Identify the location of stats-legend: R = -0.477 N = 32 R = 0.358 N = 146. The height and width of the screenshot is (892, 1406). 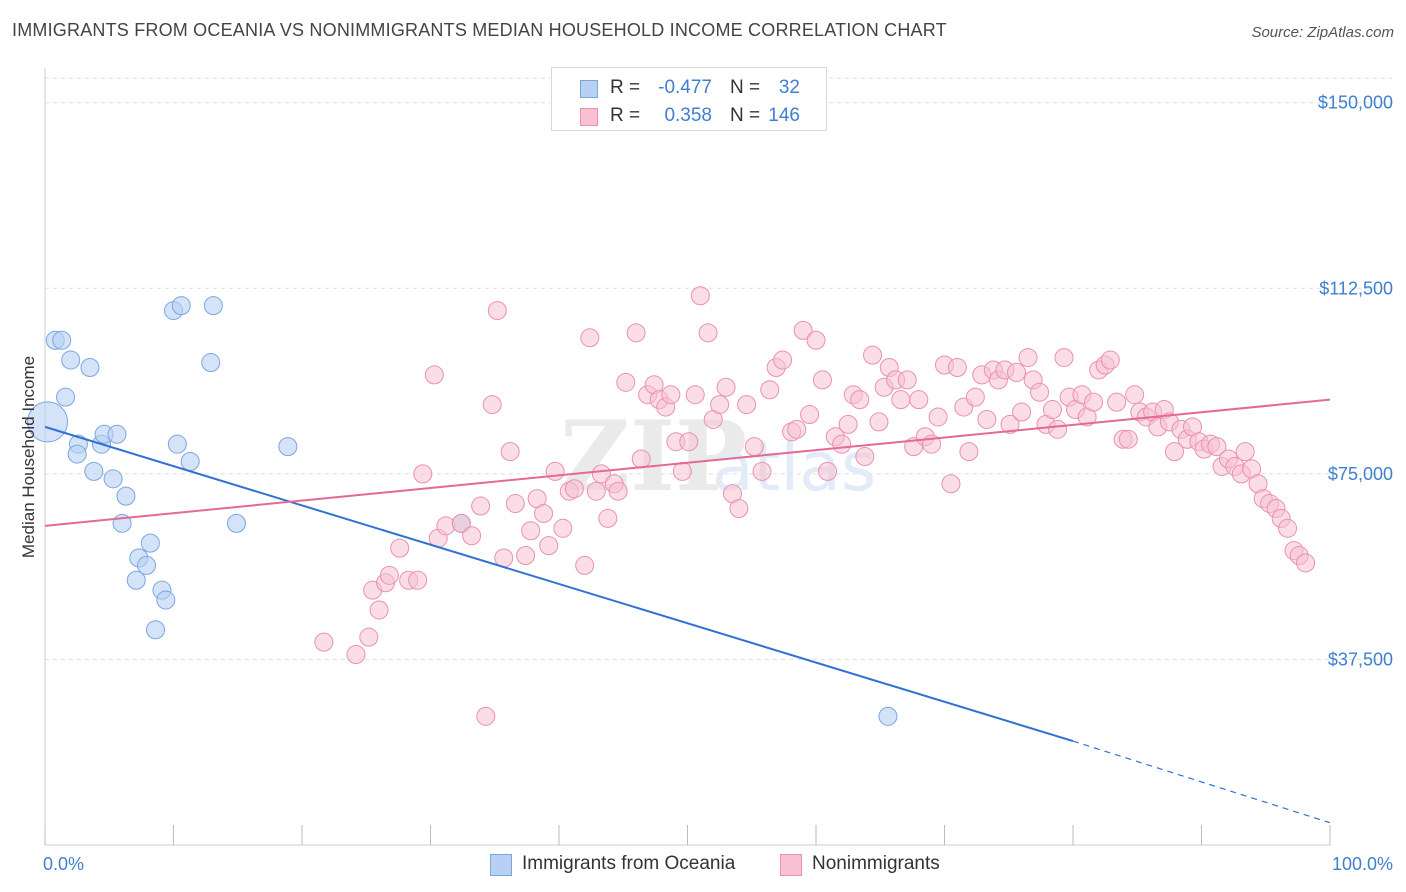
(689, 99).